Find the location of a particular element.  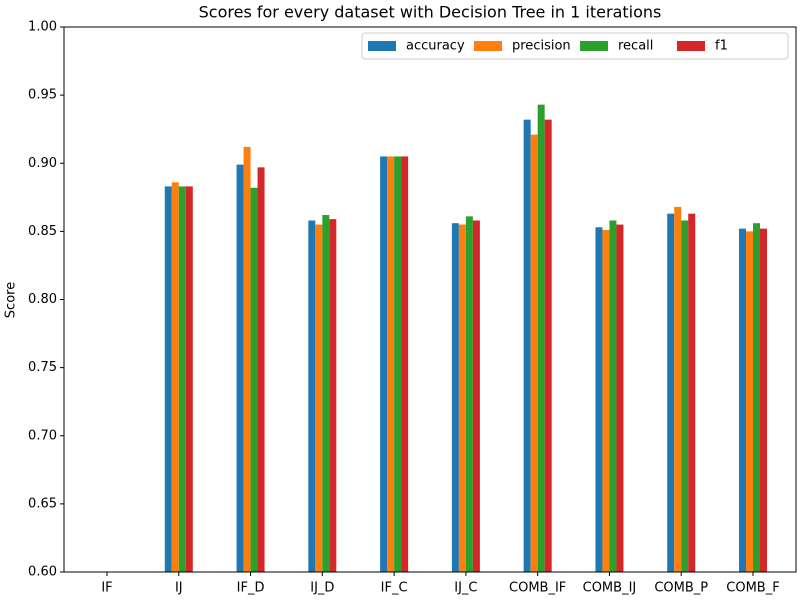

legend-label: precision is located at coordinates (541, 46).